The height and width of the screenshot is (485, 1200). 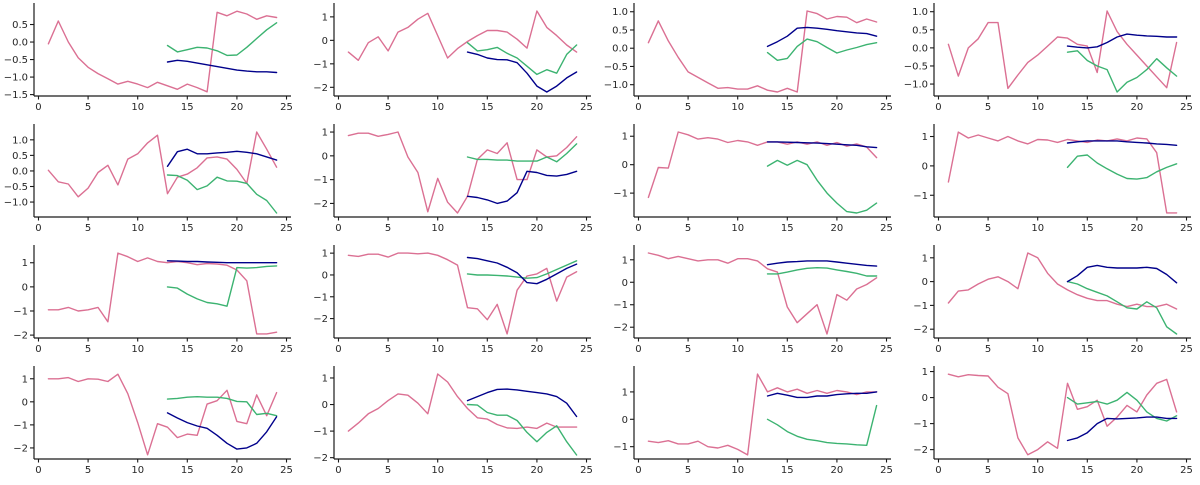 What do you see at coordinates (916, 85) in the screenshot?
I see `y-tick-label: −1.0` at bounding box center [916, 85].